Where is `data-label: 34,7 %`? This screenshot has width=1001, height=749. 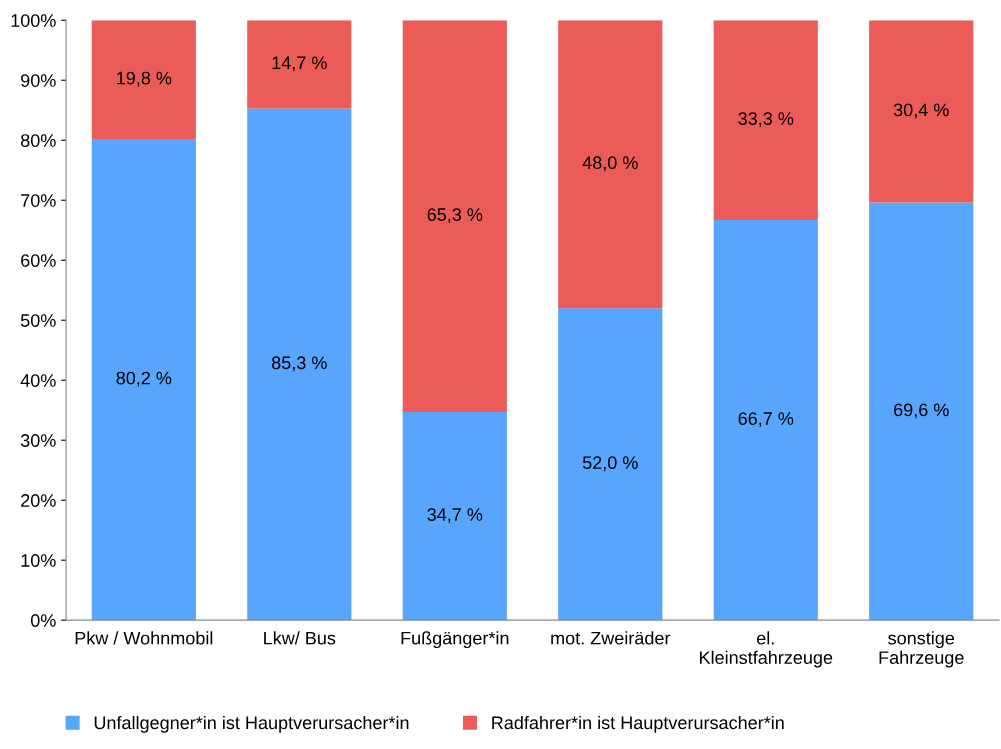 data-label: 34,7 % is located at coordinates (455, 516).